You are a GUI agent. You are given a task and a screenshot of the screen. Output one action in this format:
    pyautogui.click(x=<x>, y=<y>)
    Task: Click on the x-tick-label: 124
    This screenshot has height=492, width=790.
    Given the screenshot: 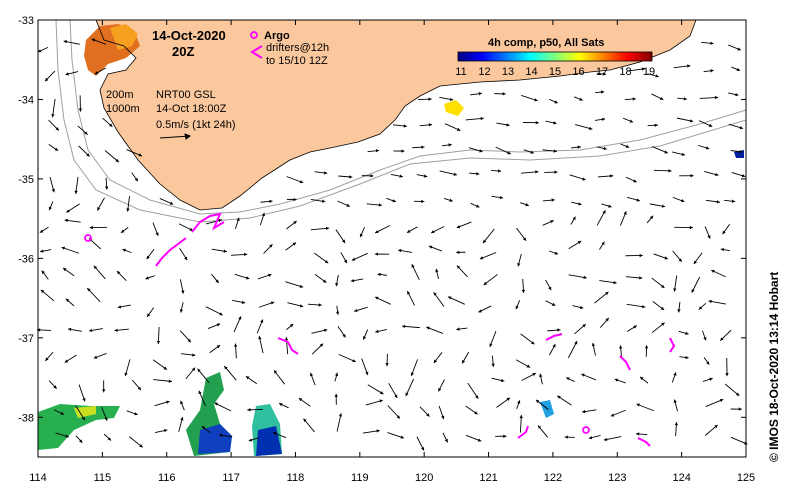 What is the action you would take?
    pyautogui.click(x=681, y=478)
    